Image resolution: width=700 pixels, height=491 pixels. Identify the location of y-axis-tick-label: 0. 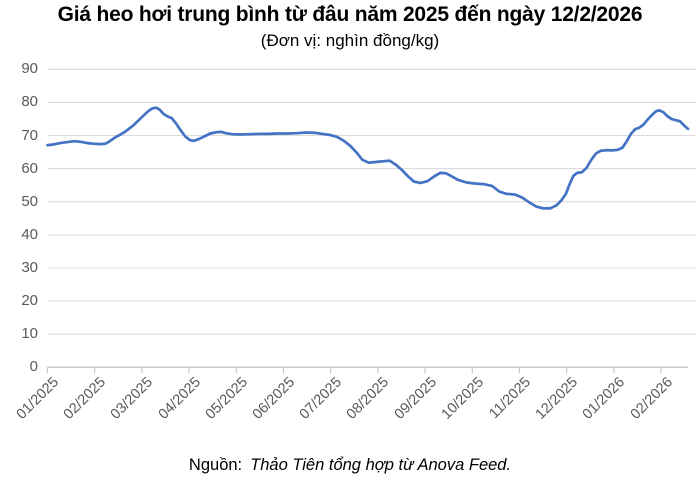
(33, 367).